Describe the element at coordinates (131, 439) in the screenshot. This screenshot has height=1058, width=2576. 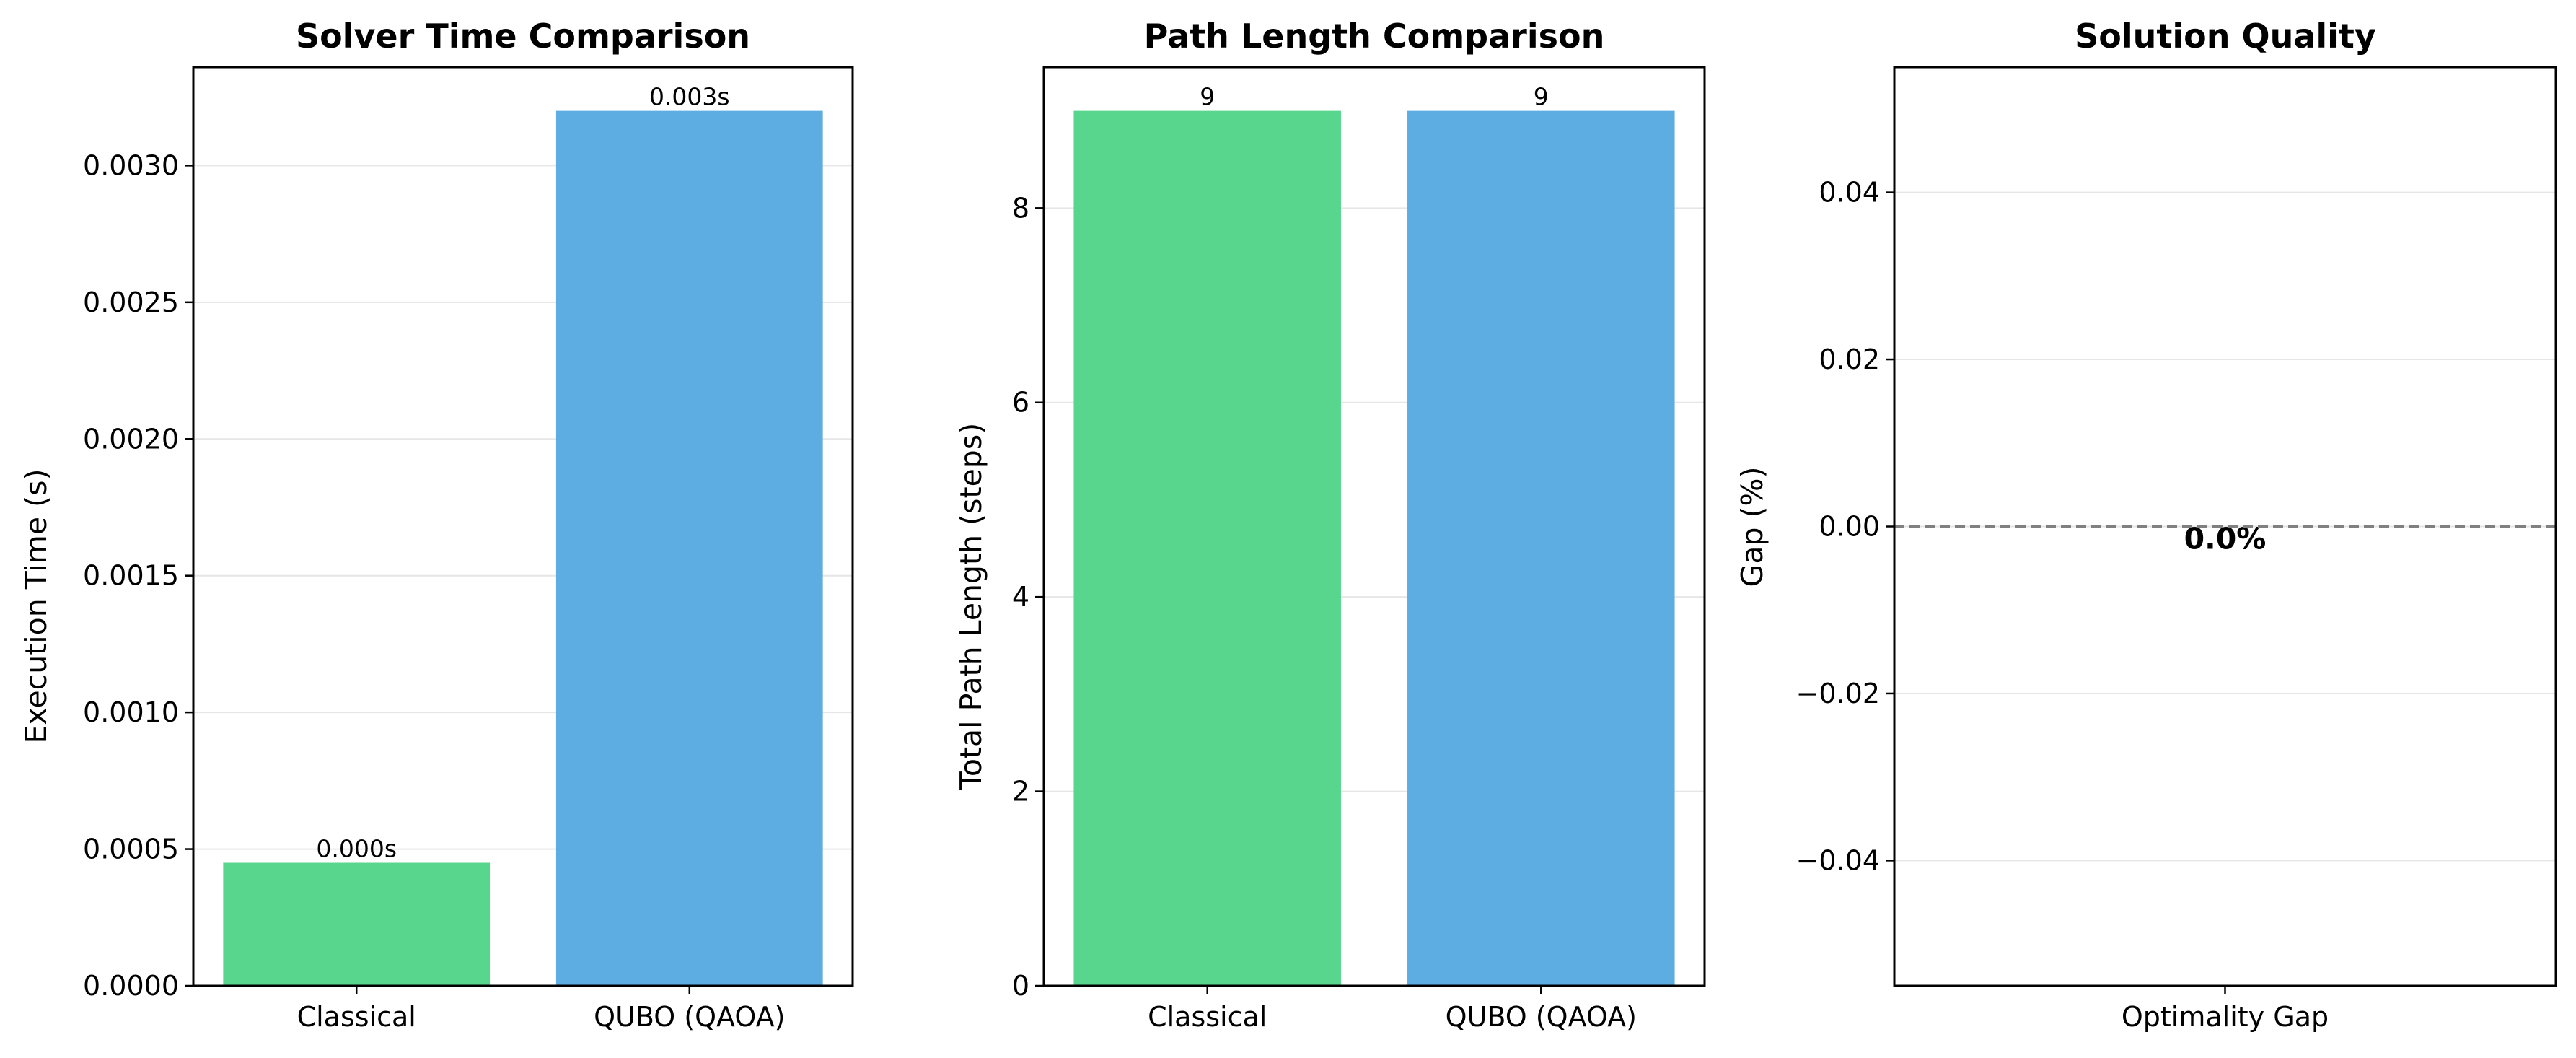
I see `solver-time-y-tick-label: 0.0020` at that location.